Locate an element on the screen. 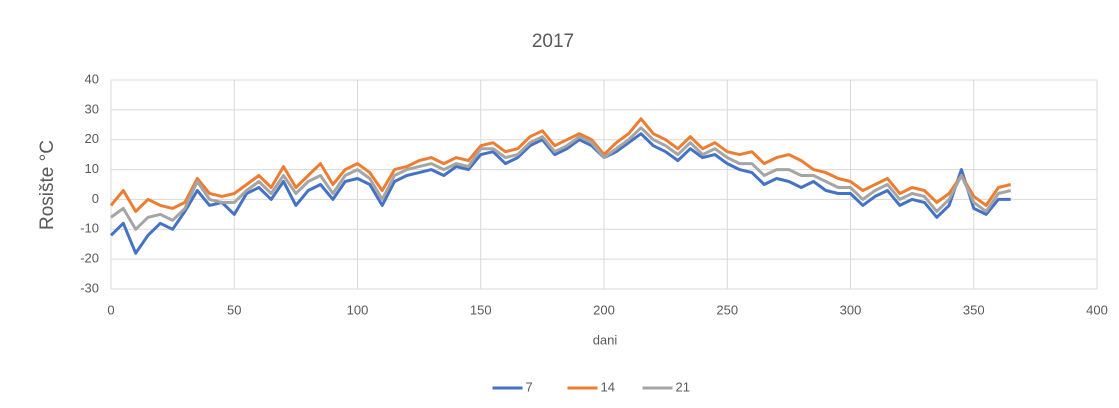 The image size is (1119, 408). legend-label: 14 is located at coordinates (608, 386).